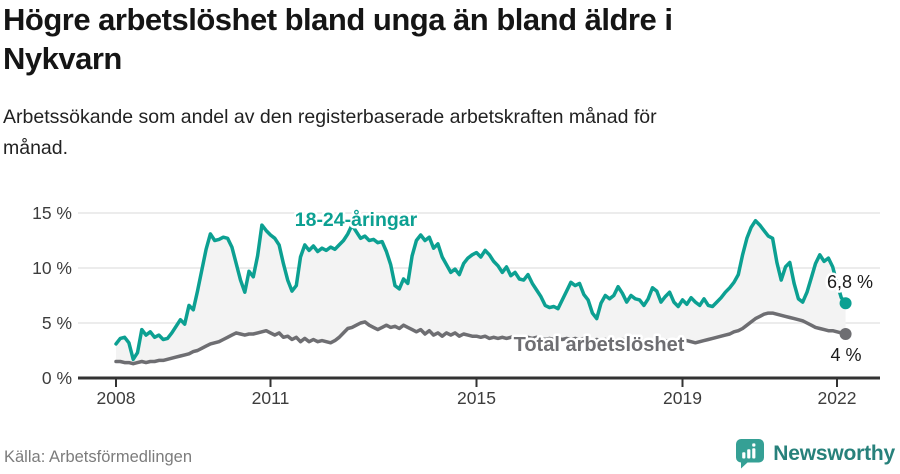 Image resolution: width=900 pixels, height=474 pixels. Describe the element at coordinates (682, 398) in the screenshot. I see `x-tick-label: 2019` at that location.